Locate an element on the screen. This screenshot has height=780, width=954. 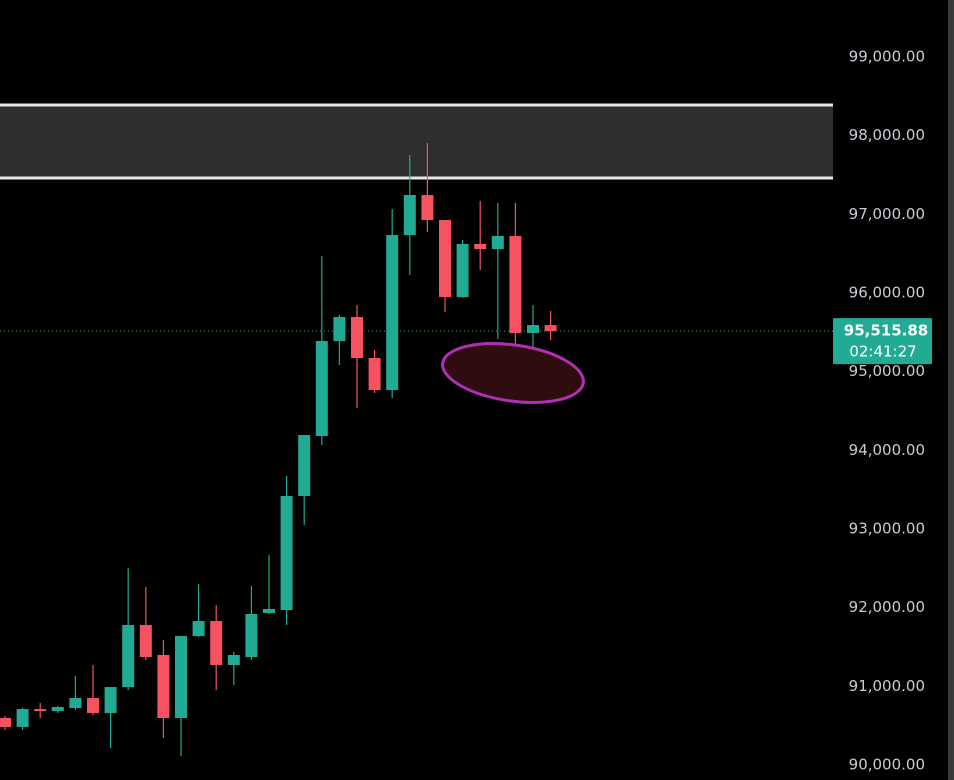
y-tick-label: 99,000.00 is located at coordinates (887, 57).